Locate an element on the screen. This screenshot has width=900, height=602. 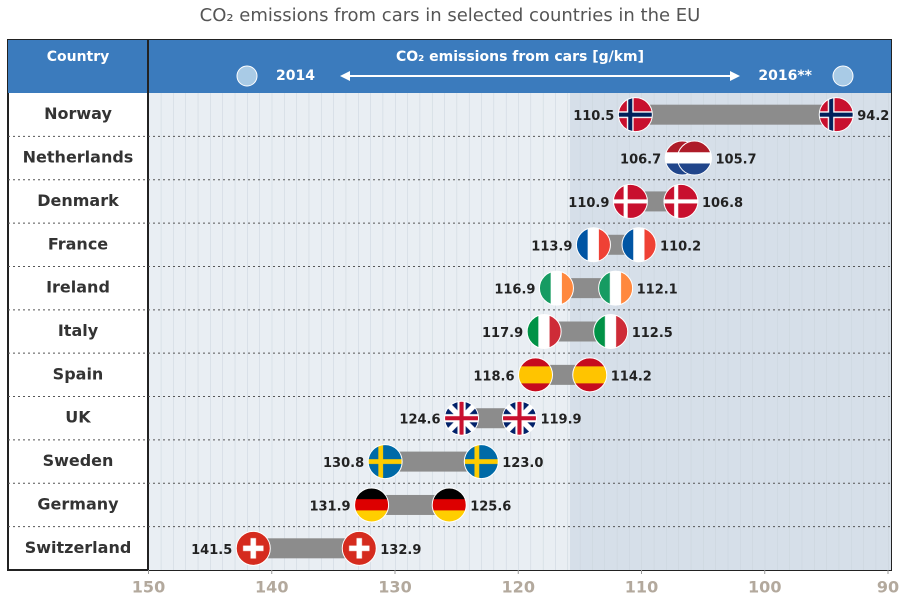
x-tick-label: 110 is located at coordinates (641, 587).